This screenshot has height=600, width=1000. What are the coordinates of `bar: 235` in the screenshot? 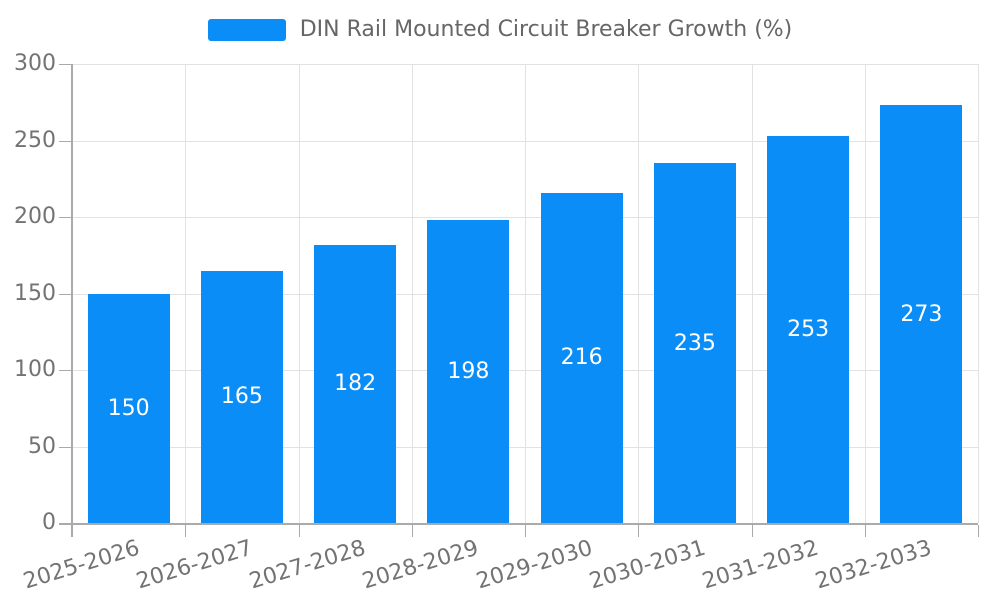 It's located at (694, 343).